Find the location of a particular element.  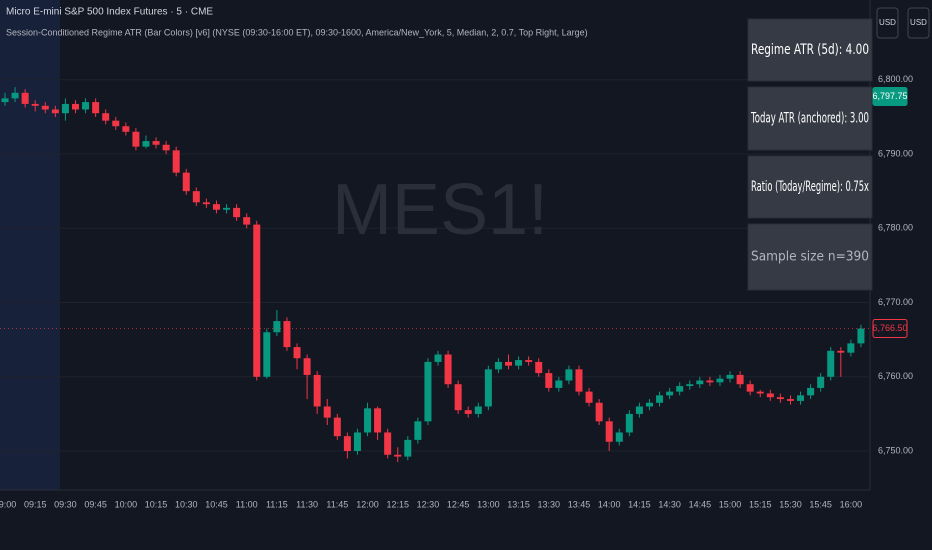

y-tick-label: 6,800.00 is located at coordinates (895, 79).